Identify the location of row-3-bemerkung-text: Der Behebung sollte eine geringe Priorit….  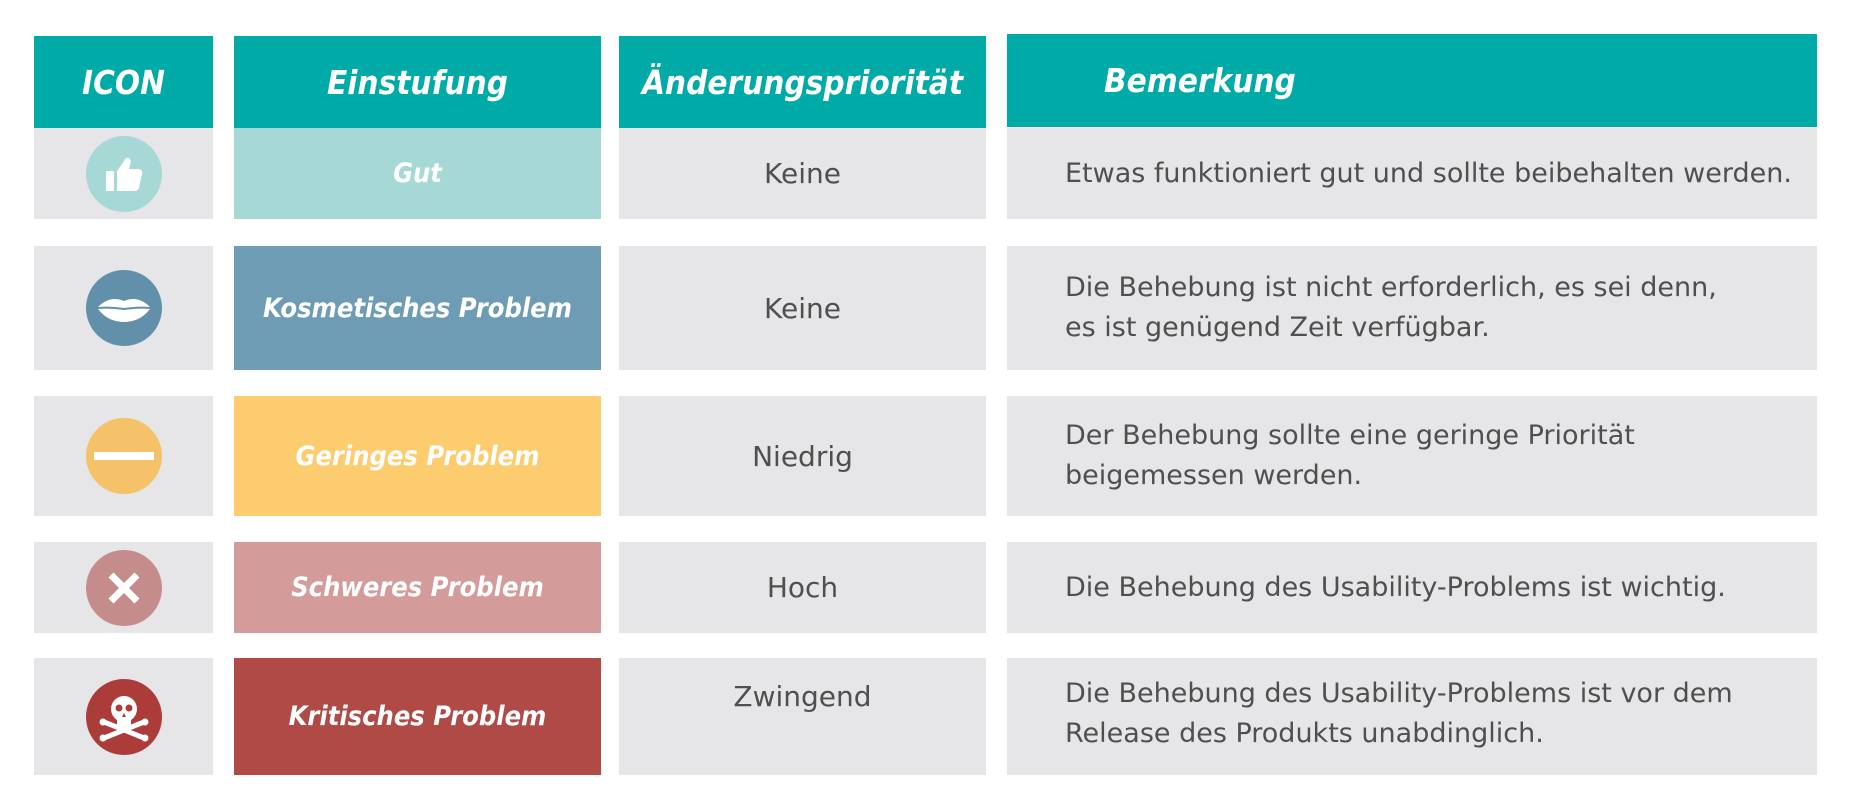
(1350, 456).